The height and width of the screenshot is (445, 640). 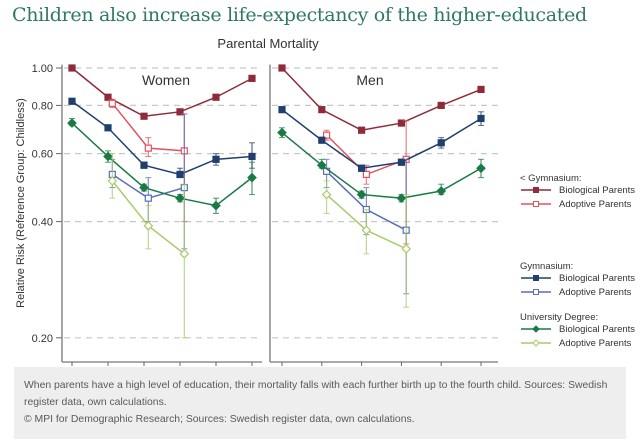 What do you see at coordinates (551, 178) in the screenshot?
I see `legend-group-title: < Gymnasium:` at bounding box center [551, 178].